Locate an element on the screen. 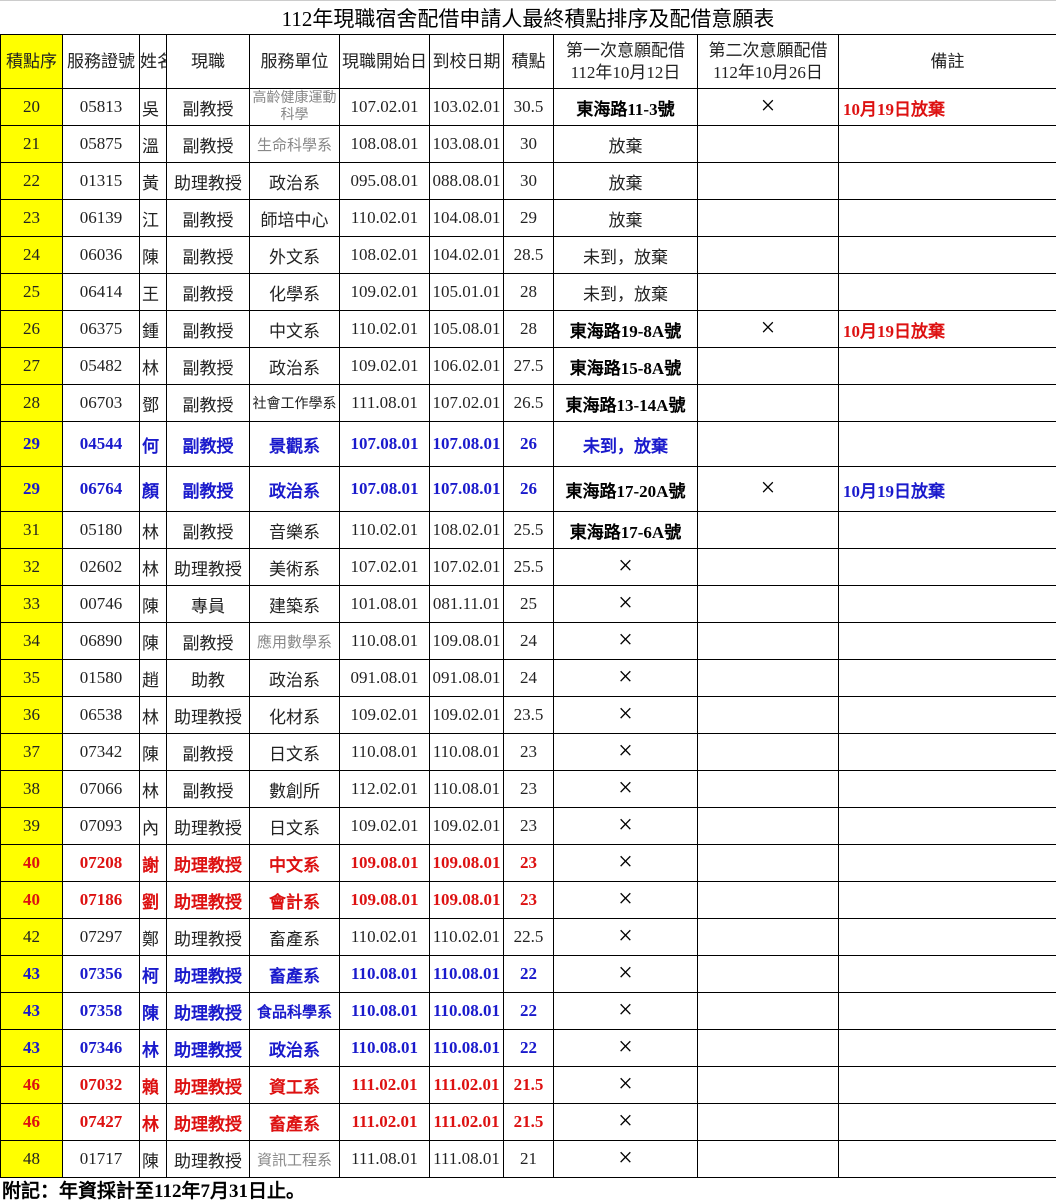 The height and width of the screenshot is (1200, 1056). table-row: 36 06538 林助理教授 化材系 109.02.01 109.02.01 23.5 × is located at coordinates (528, 715).